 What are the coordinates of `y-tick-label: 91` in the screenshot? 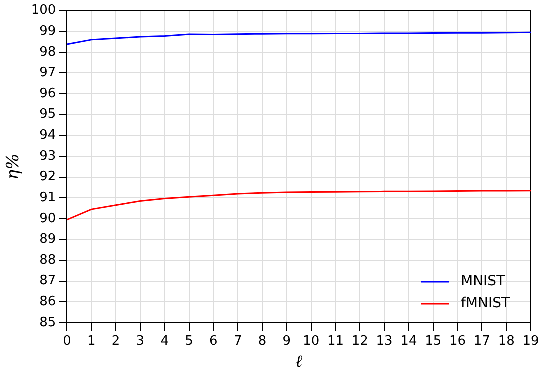 It's located at (48, 198).